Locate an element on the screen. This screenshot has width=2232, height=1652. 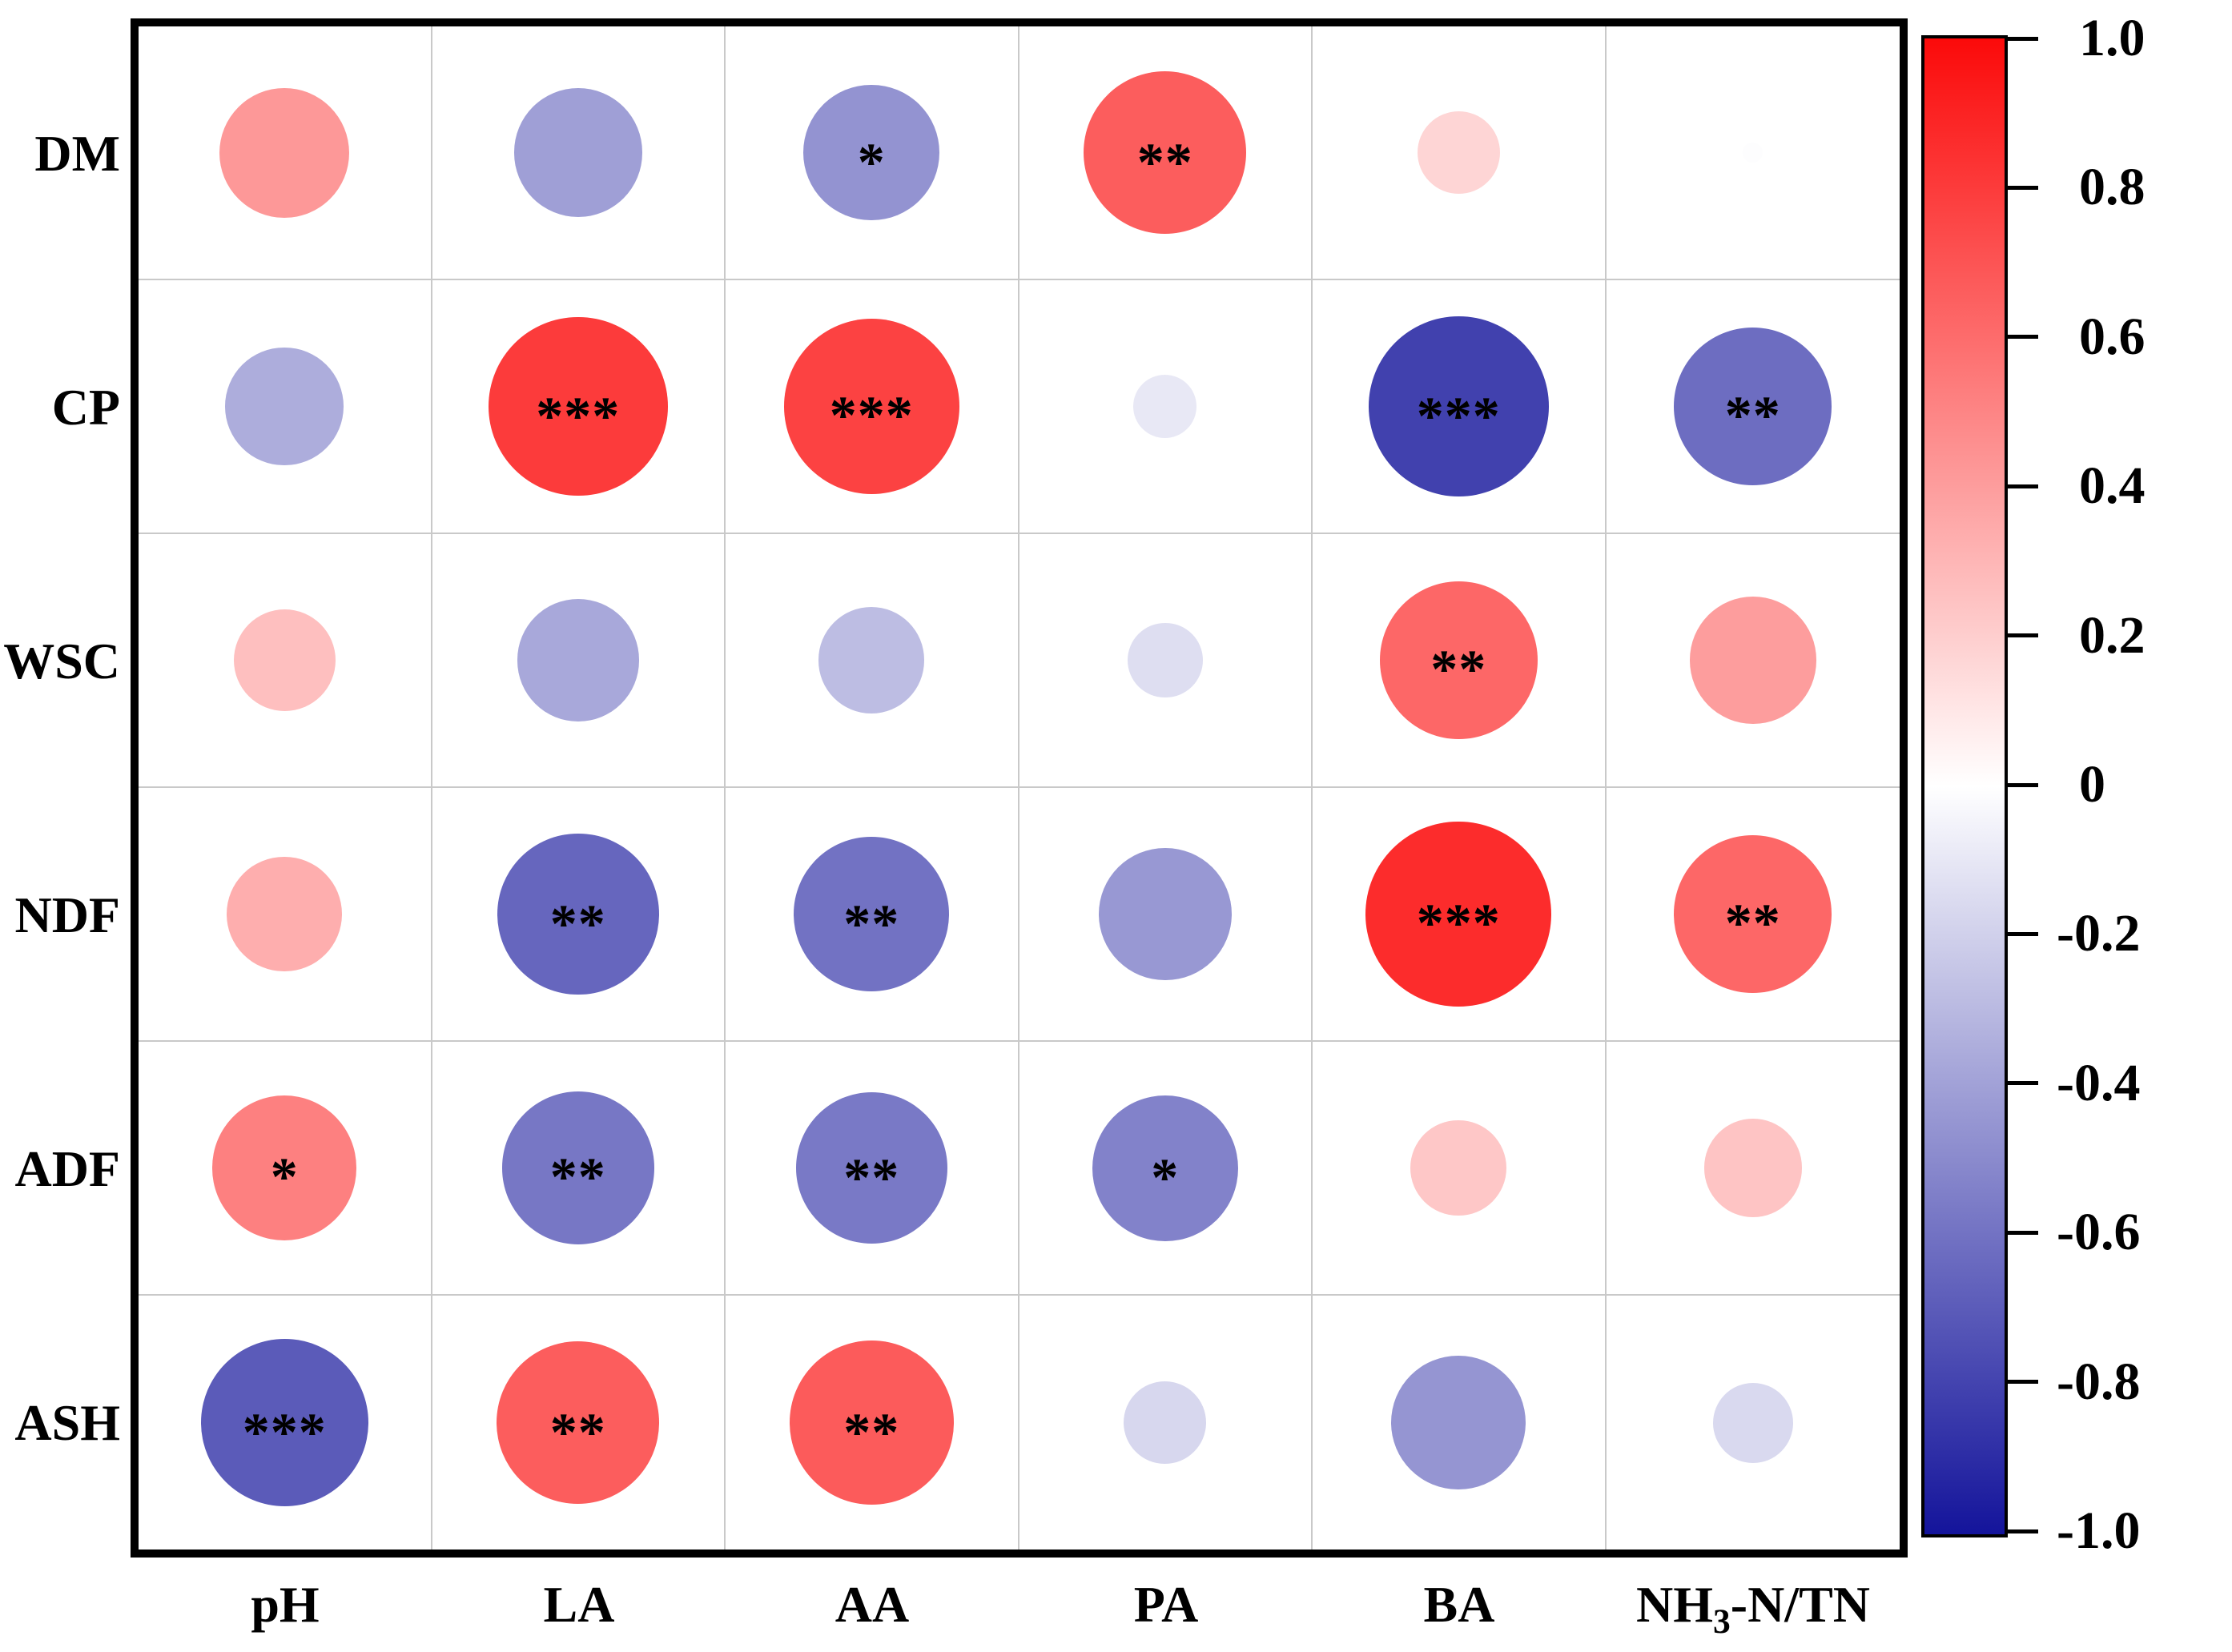
cell-DM-pH is located at coordinates (285, 153).